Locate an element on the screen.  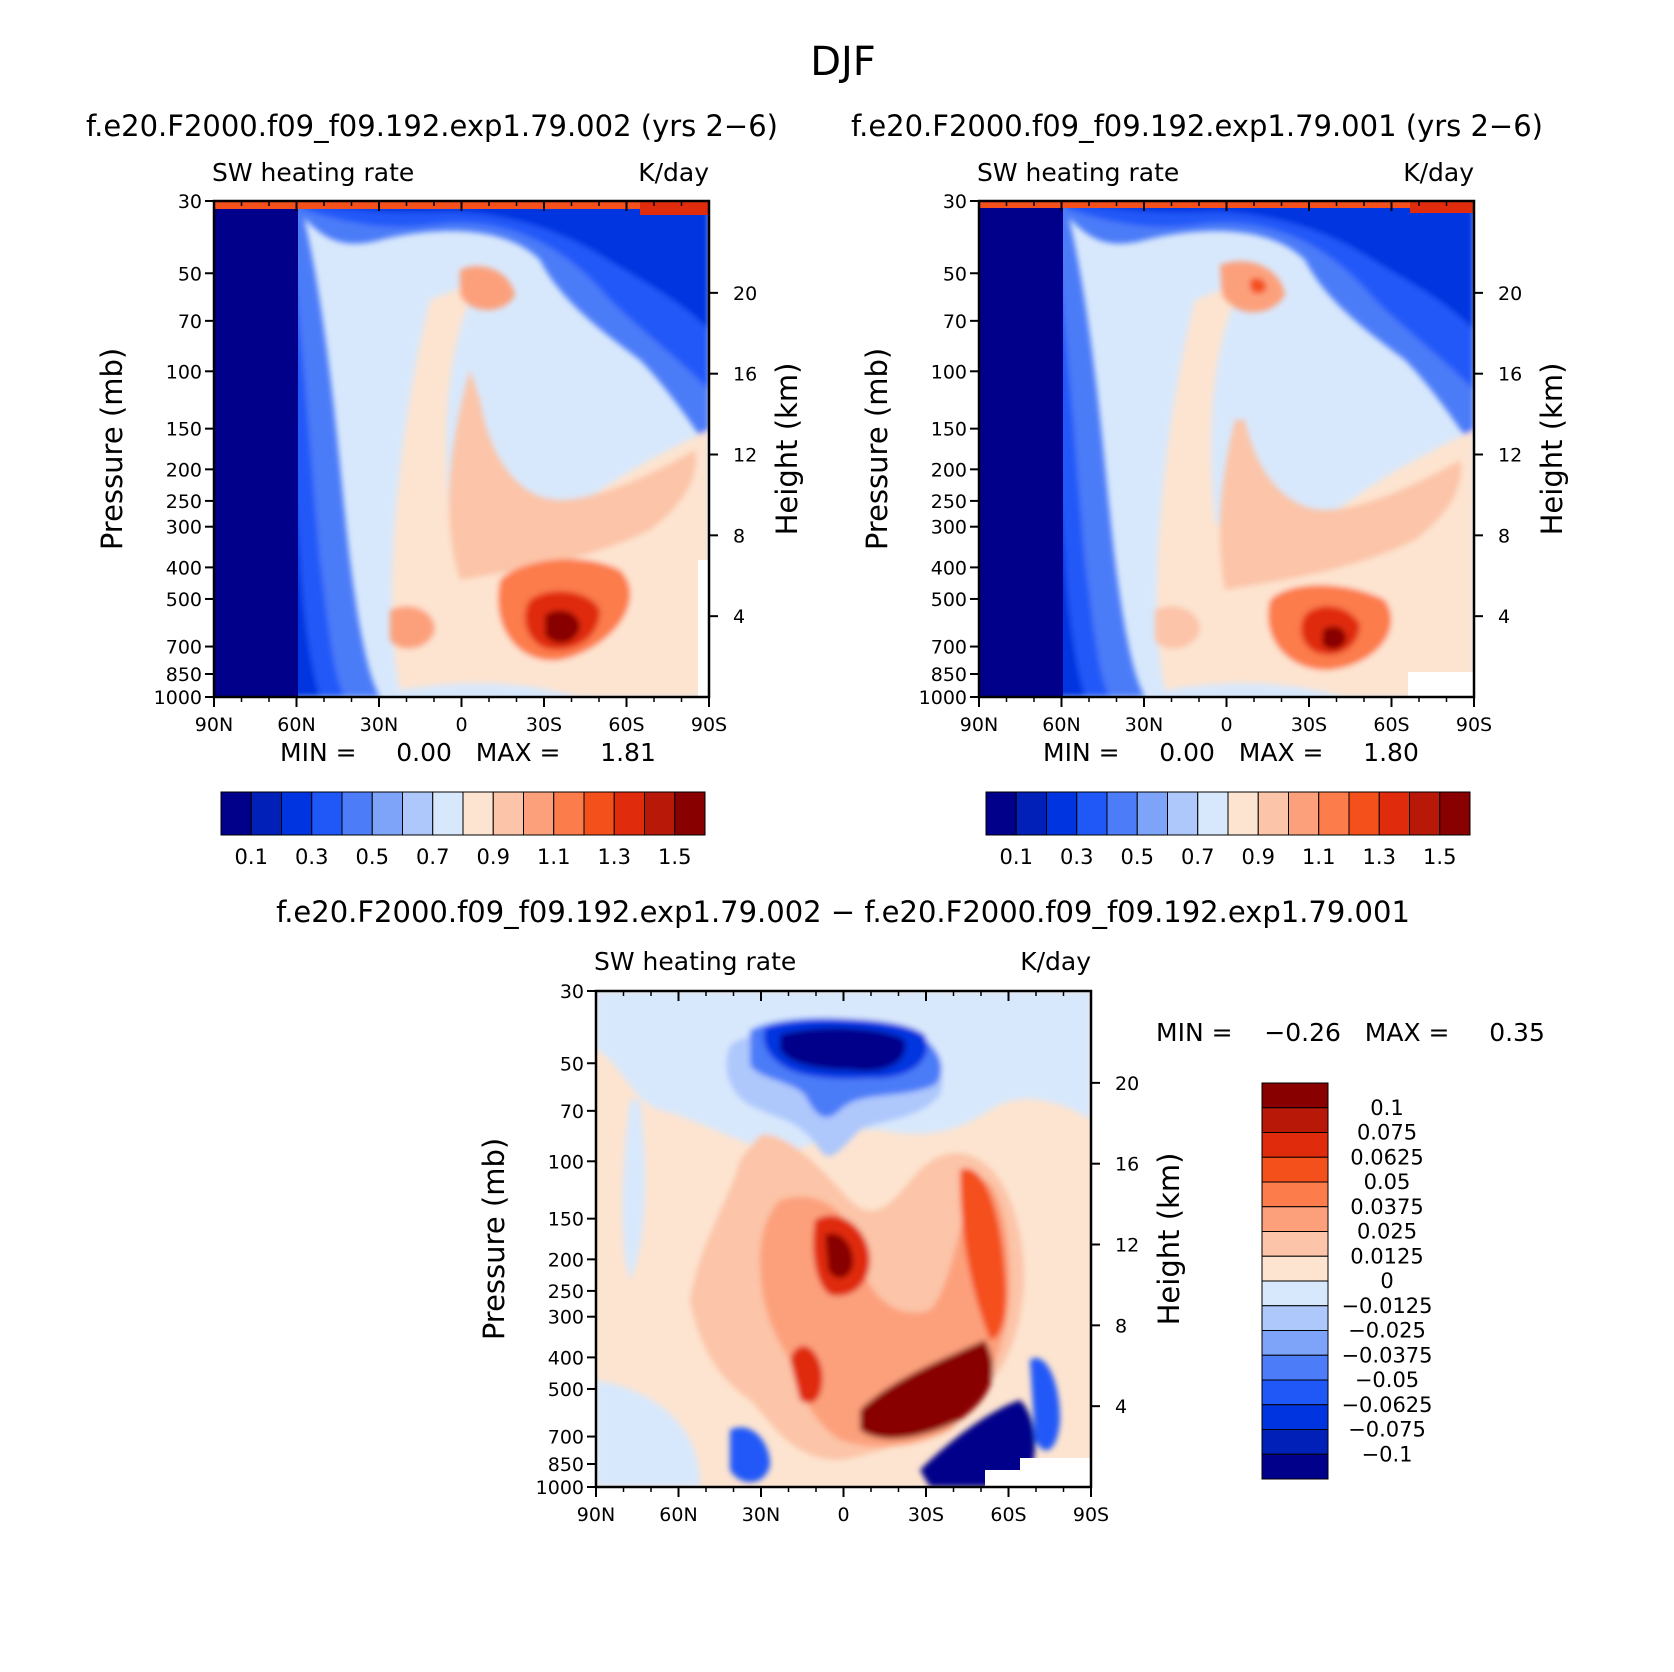
panel-2-variable-label: SW heating rate is located at coordinates (1078, 172).